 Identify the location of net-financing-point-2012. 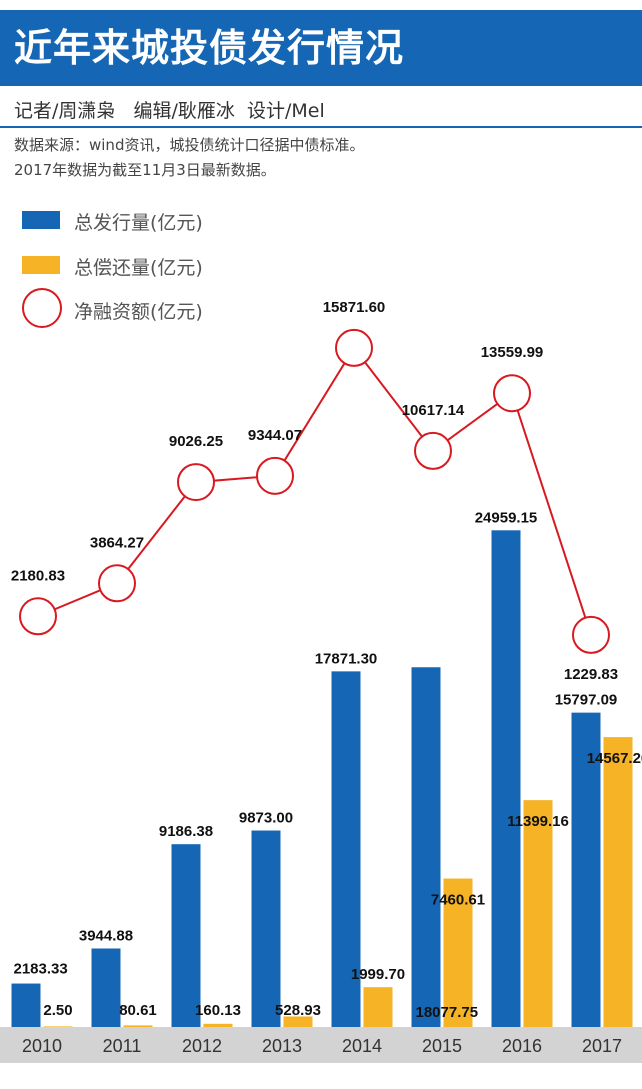
(196, 482).